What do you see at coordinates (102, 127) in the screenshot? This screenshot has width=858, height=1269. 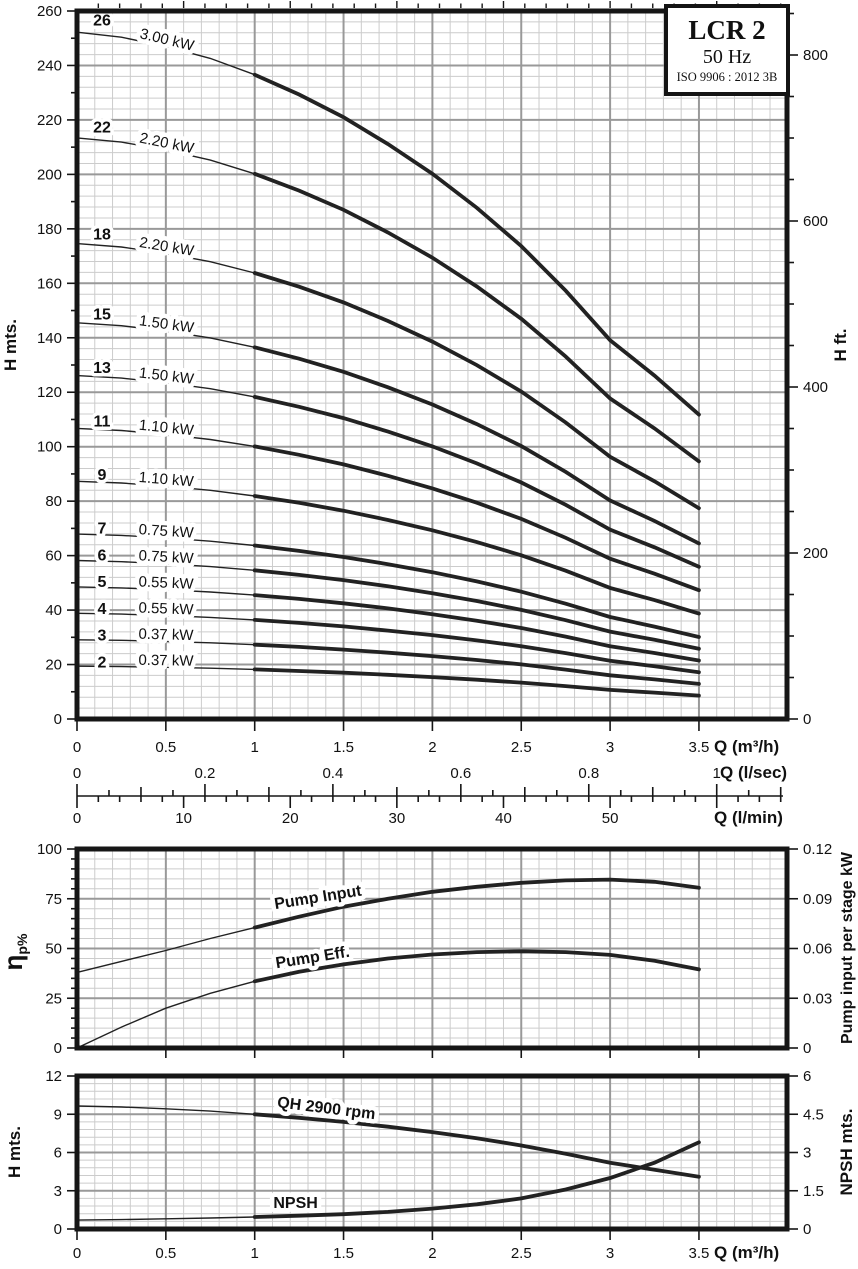 I see `stage-number: 22` at bounding box center [102, 127].